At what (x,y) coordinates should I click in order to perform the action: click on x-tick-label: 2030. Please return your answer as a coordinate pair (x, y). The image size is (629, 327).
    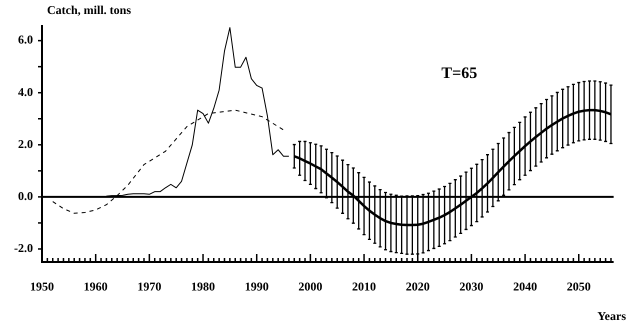
    Looking at the image, I should click on (471, 286).